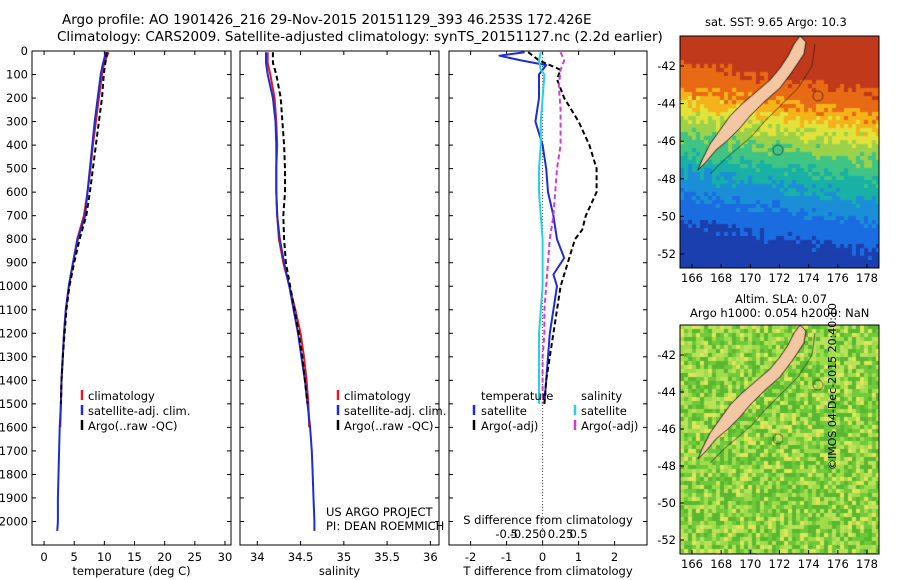 Image resolution: width=900 pixels, height=580 pixels. What do you see at coordinates (387, 557) in the screenshot?
I see `x-tick-label: 35.5` at bounding box center [387, 557].